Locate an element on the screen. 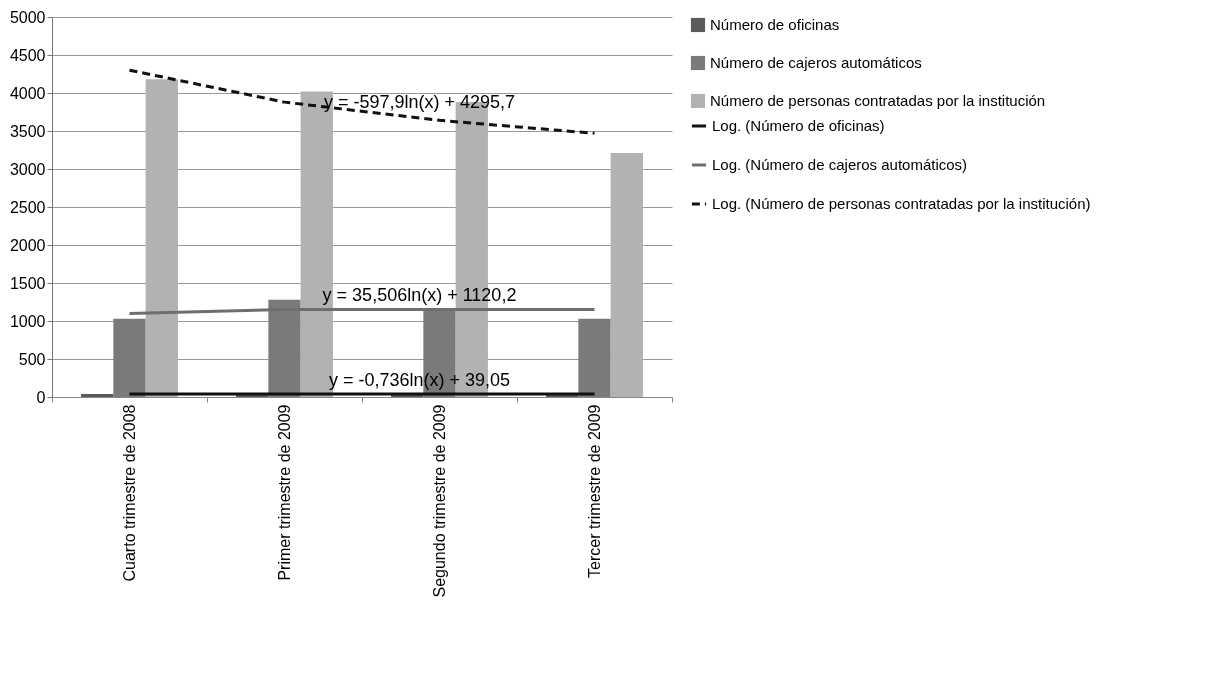  y-tick-label: 5000 is located at coordinates (27, 17).